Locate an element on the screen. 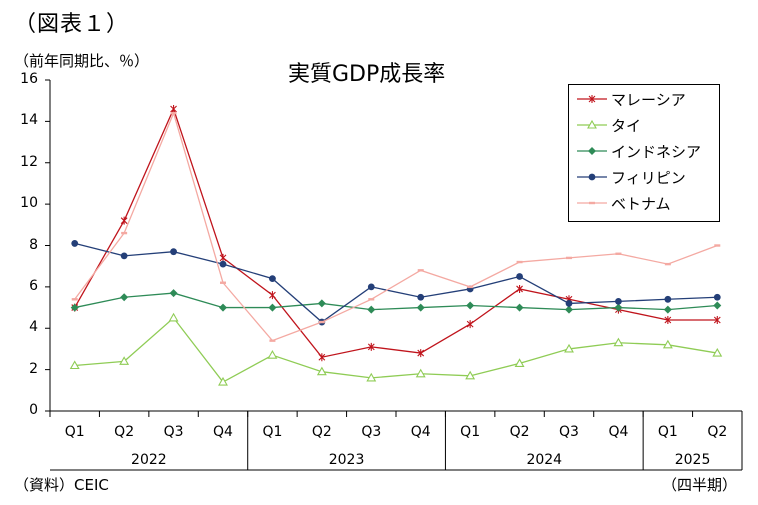  year-label: 2024 is located at coordinates (544, 460).